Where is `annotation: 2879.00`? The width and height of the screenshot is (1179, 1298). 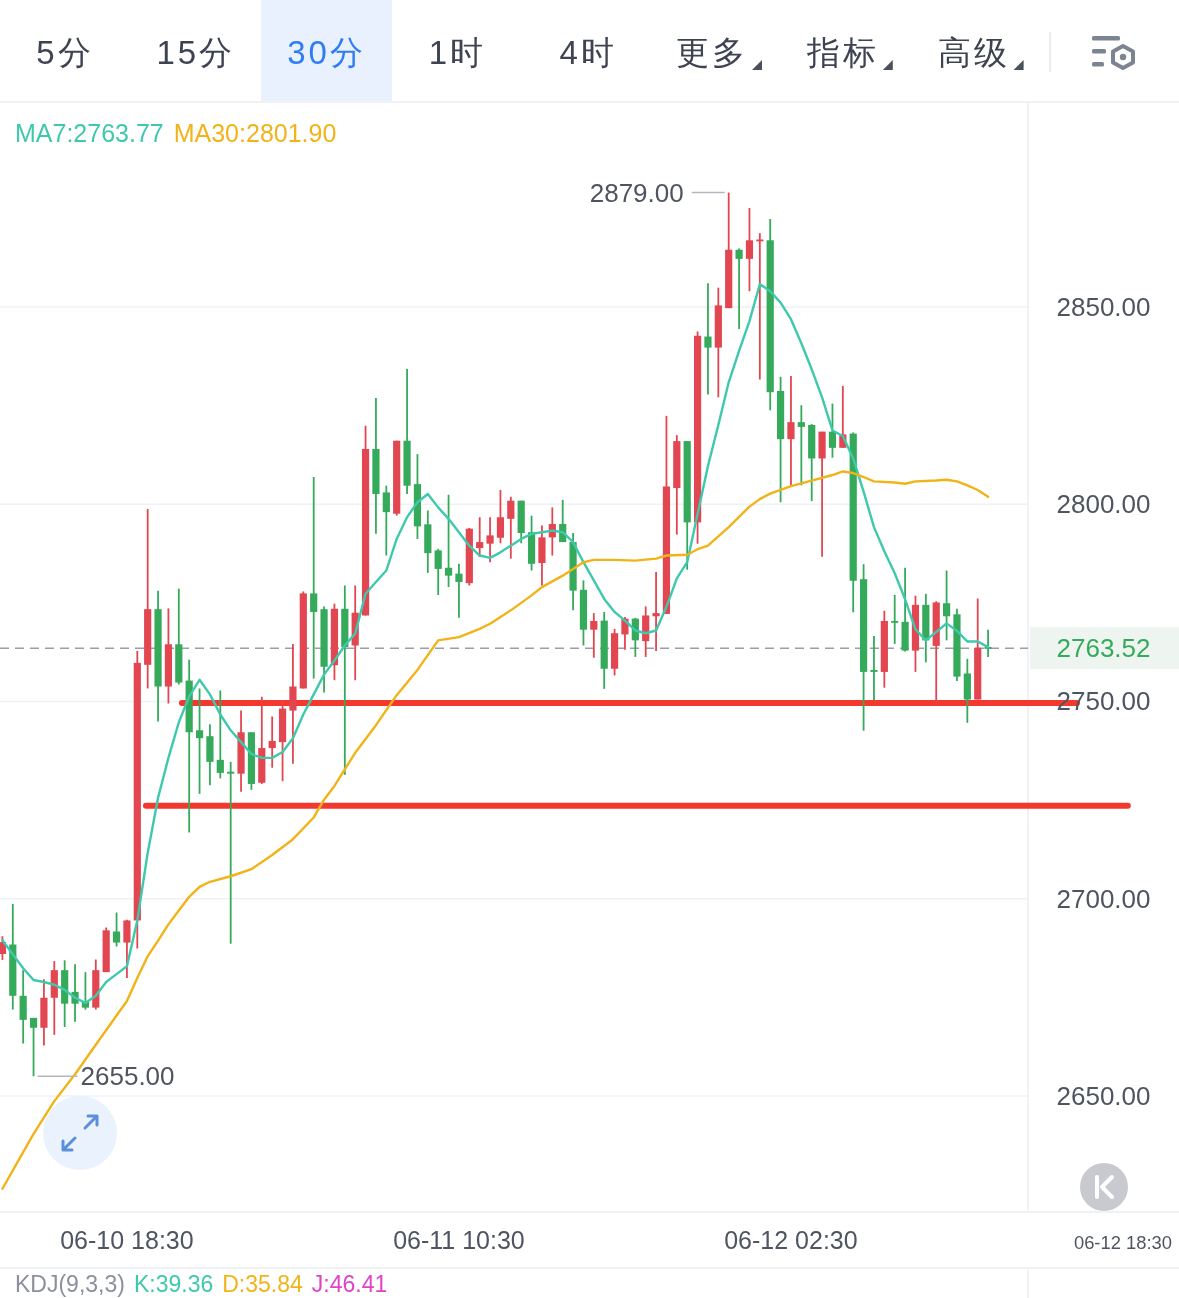 annotation: 2879.00 is located at coordinates (636, 192).